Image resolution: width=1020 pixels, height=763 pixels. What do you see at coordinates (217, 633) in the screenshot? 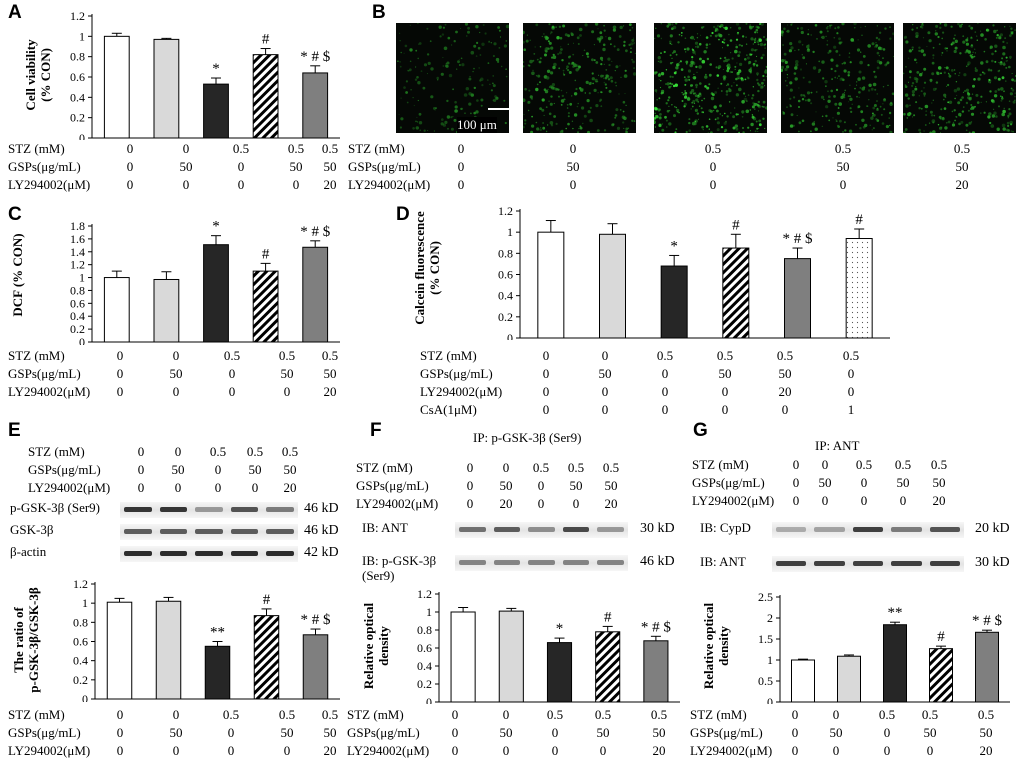
I see `significance-marker: **` at bounding box center [217, 633].